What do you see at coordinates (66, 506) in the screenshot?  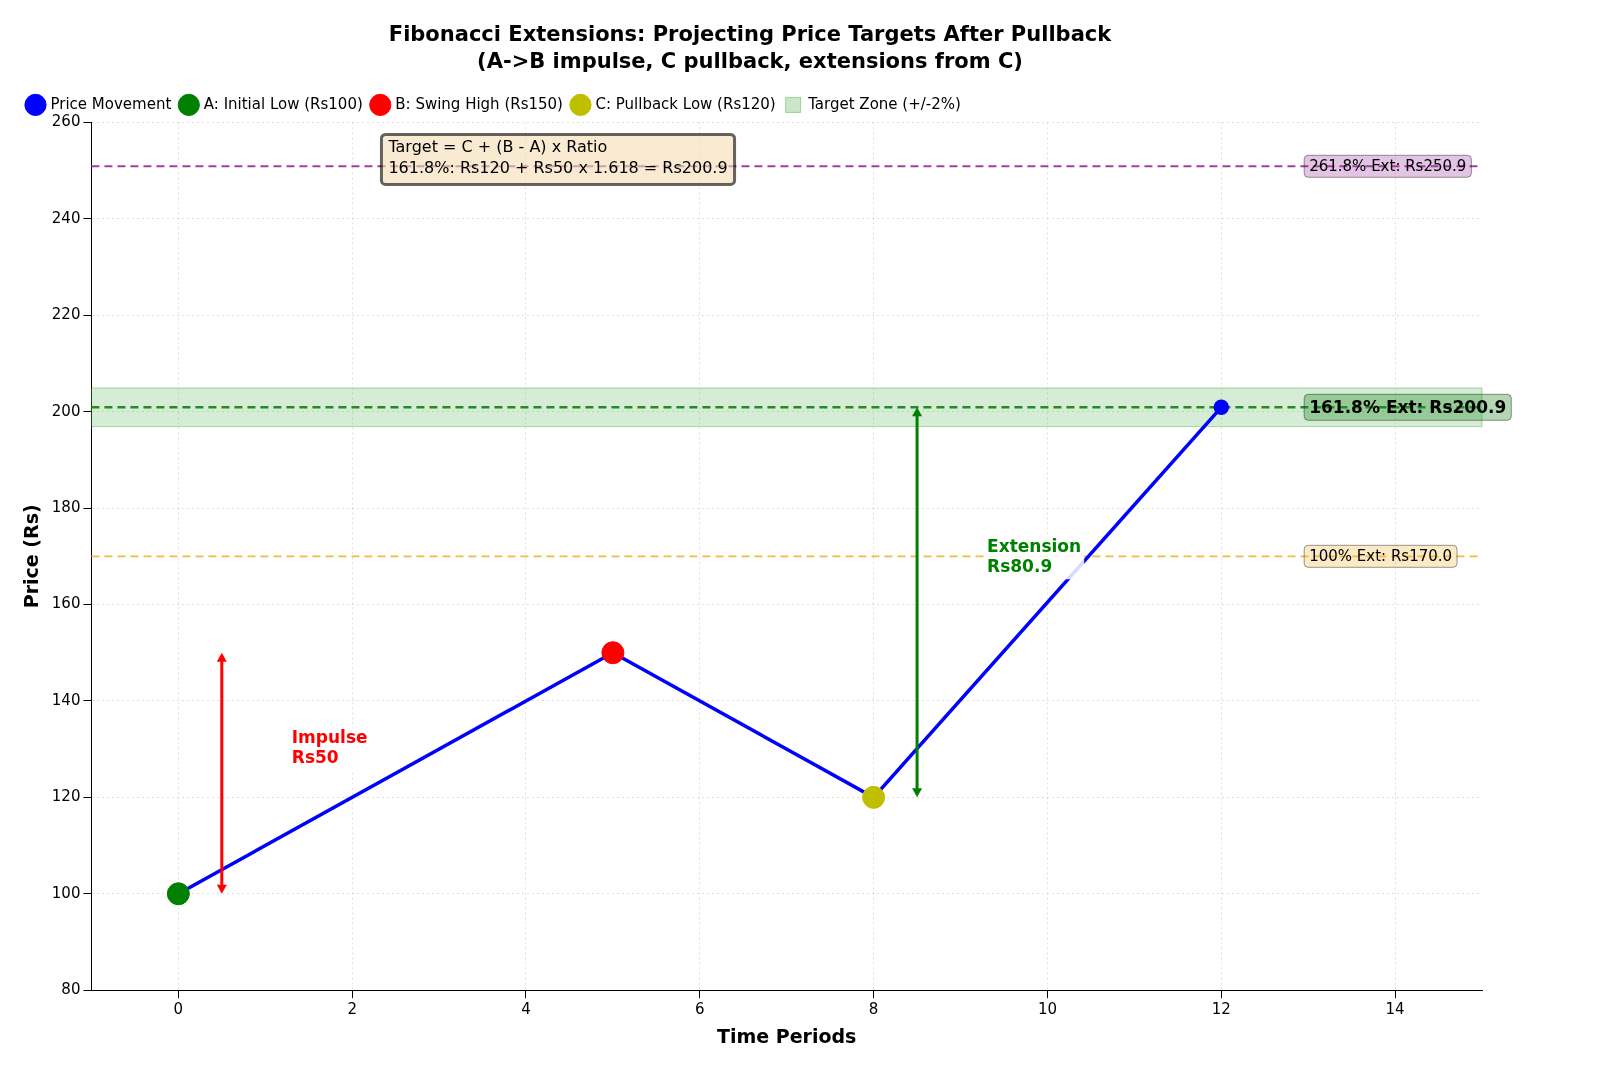 I see `y-tick-label: 180` at bounding box center [66, 506].